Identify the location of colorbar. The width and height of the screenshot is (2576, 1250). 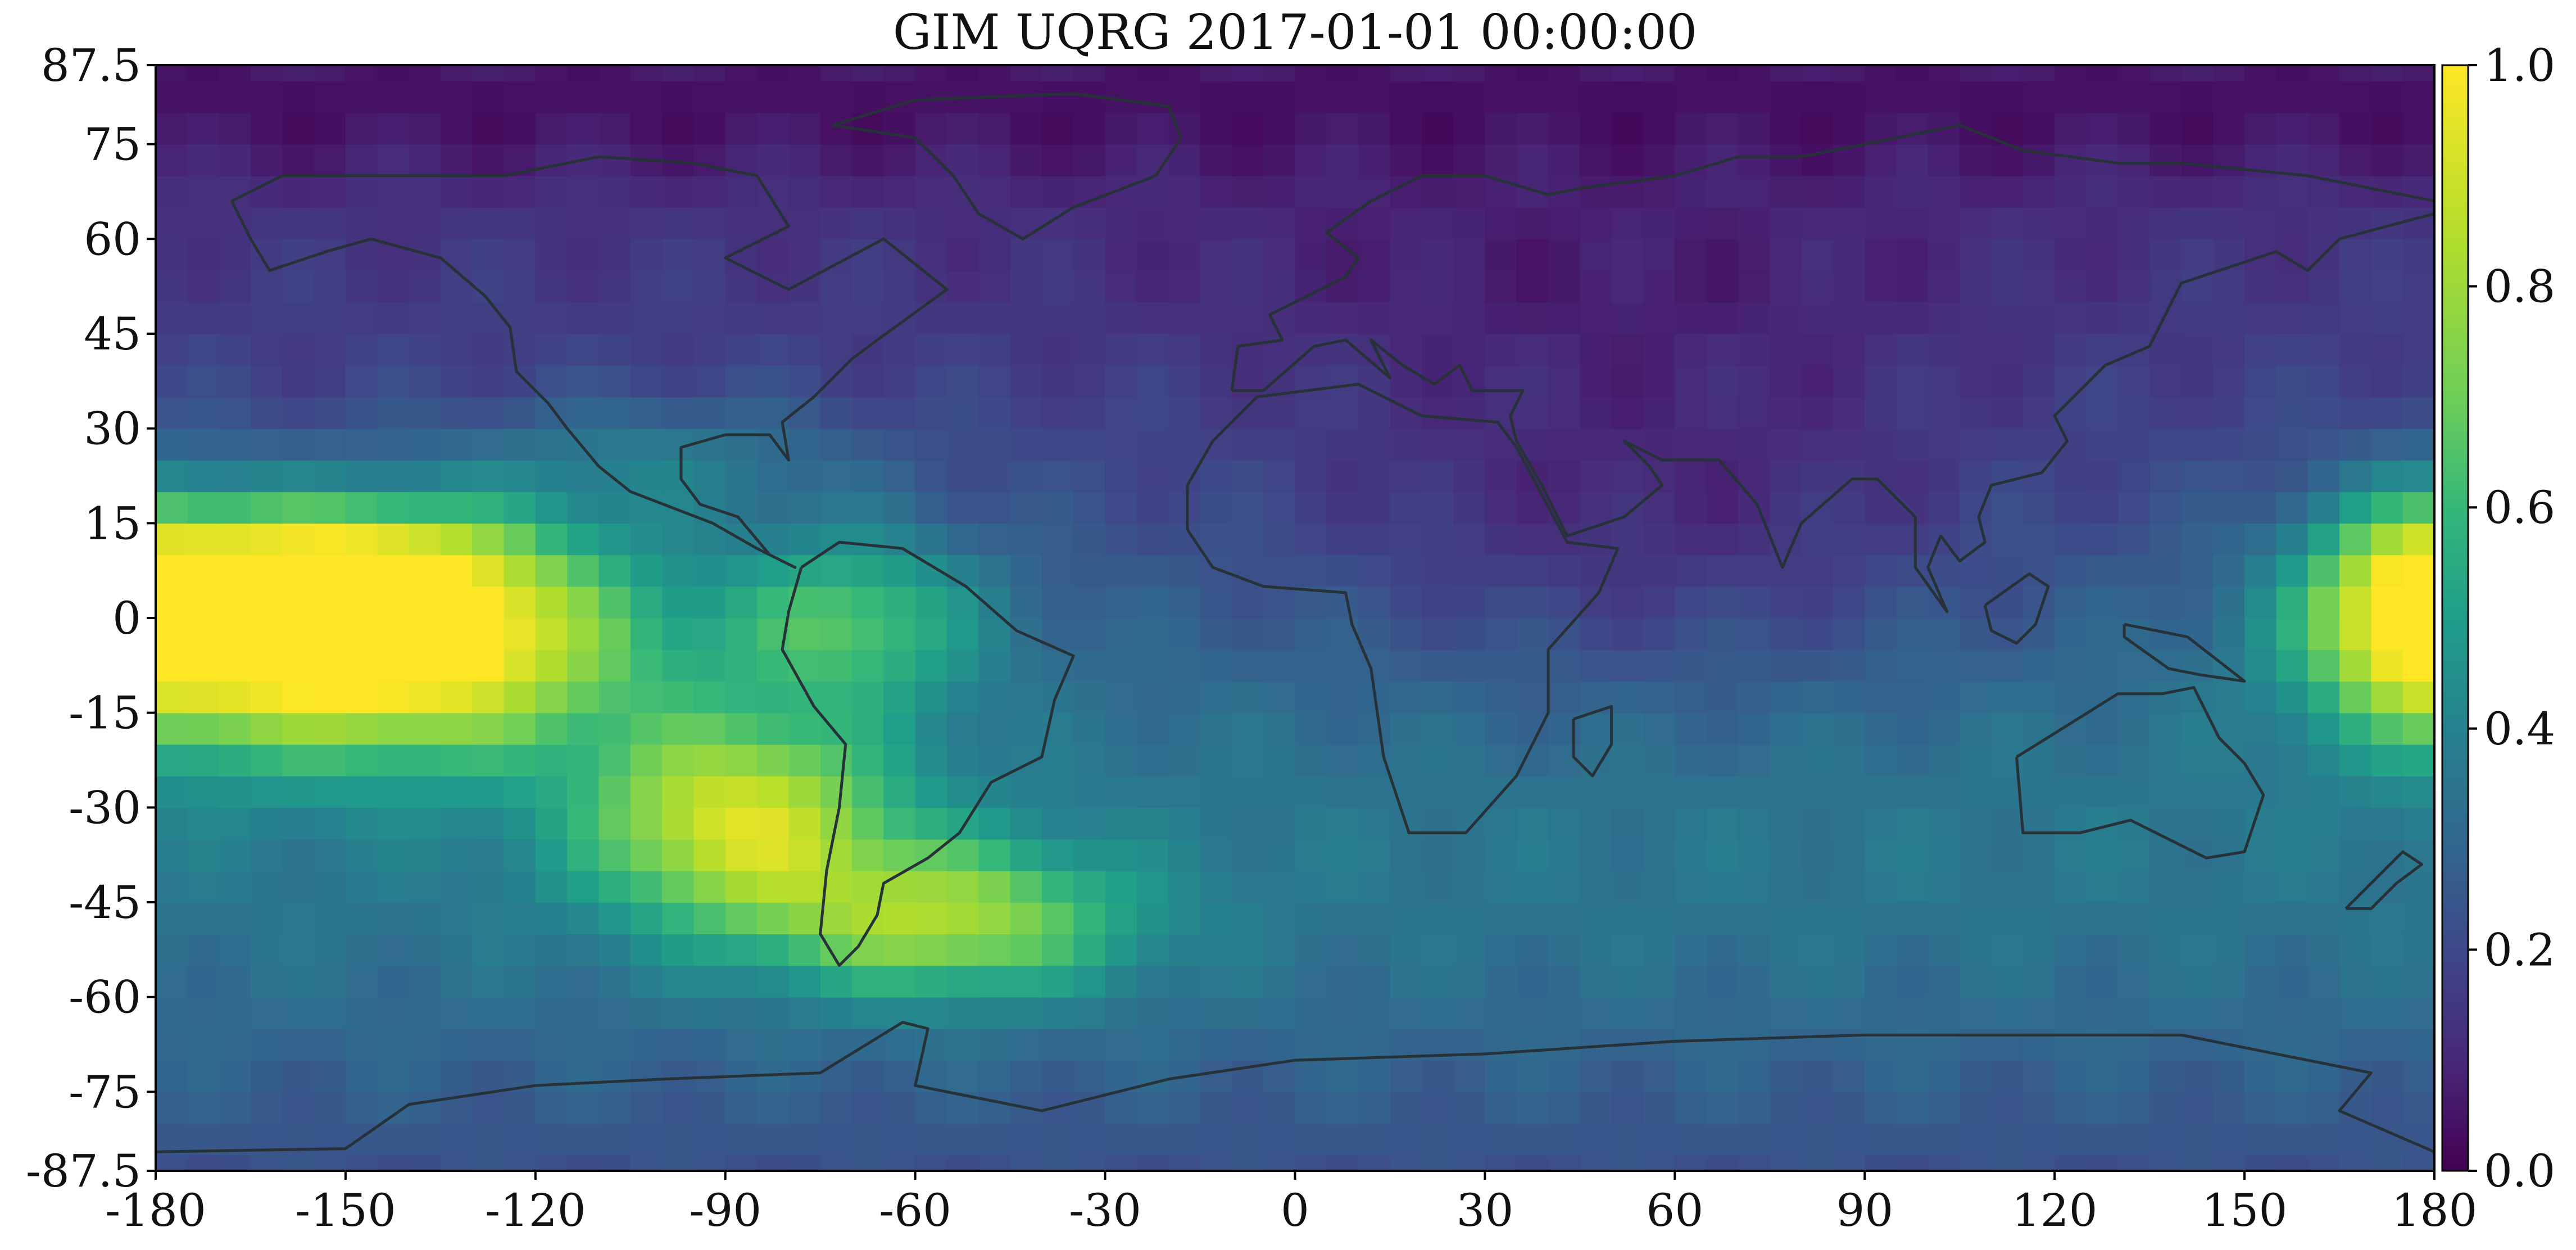
(2455, 618).